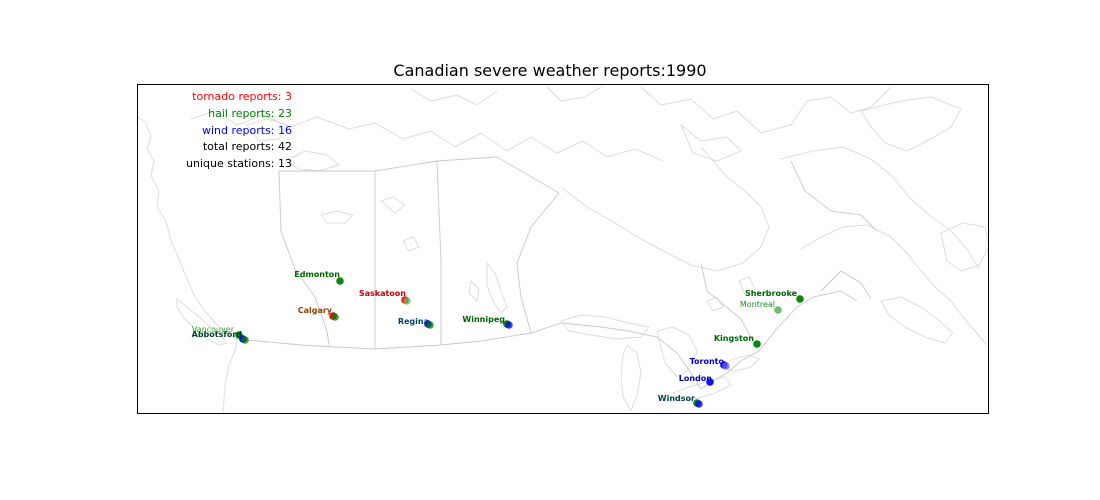 The image size is (1100, 500). I want to click on hudson-bay-shore, so click(665, 209).